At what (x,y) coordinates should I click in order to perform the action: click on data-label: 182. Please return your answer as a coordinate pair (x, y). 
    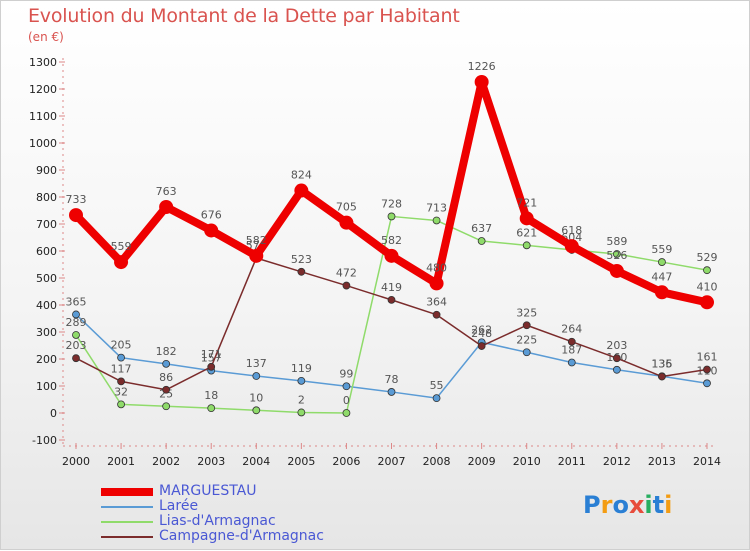
    Looking at the image, I should click on (166, 351).